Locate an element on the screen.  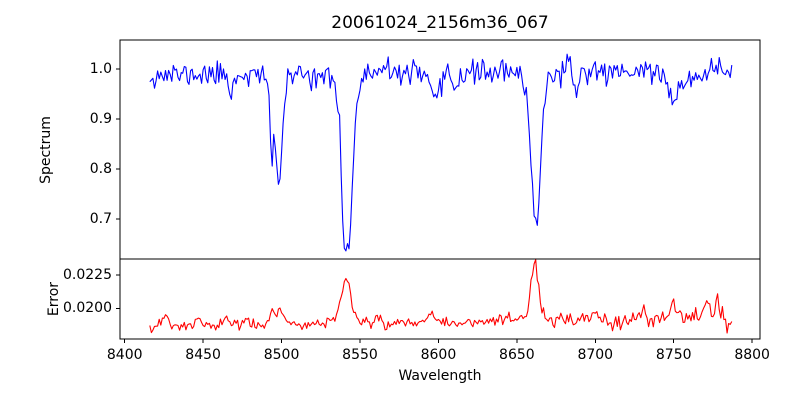
x-tick-label: 8450 is located at coordinates (203, 355).